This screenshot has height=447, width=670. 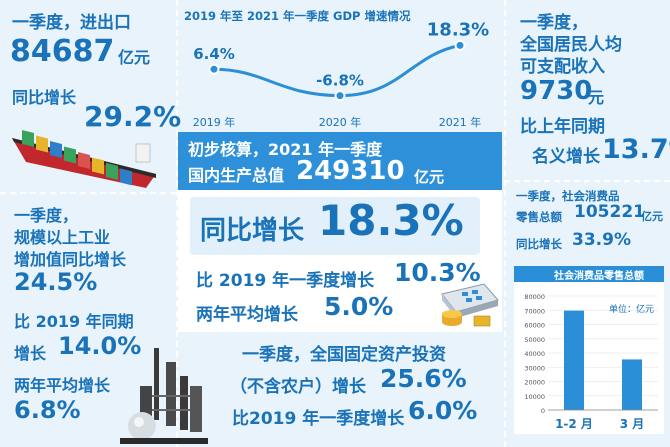 What do you see at coordinates (285, 281) in the screenshot?
I see `gdp-vs2019-label: 比 2019 年一季度增长` at bounding box center [285, 281].